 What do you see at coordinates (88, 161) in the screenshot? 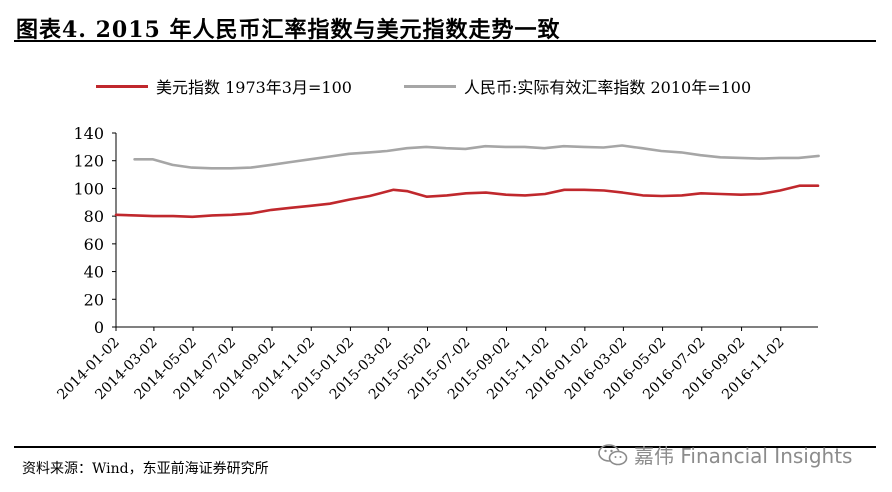
I see `y-tick-label: 120` at bounding box center [88, 161].